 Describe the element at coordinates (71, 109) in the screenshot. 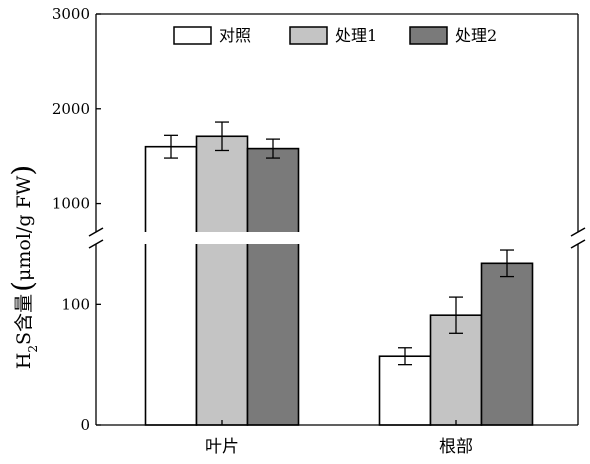

I see `y-tick-label: 2000` at that location.